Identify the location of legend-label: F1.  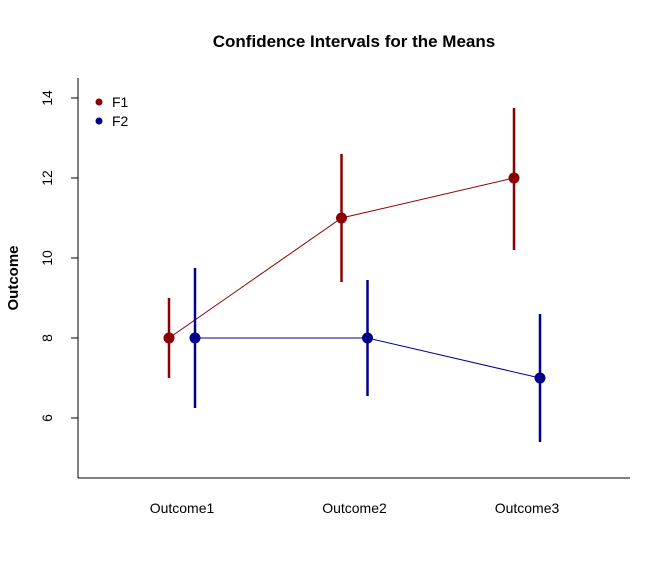
(120, 102).